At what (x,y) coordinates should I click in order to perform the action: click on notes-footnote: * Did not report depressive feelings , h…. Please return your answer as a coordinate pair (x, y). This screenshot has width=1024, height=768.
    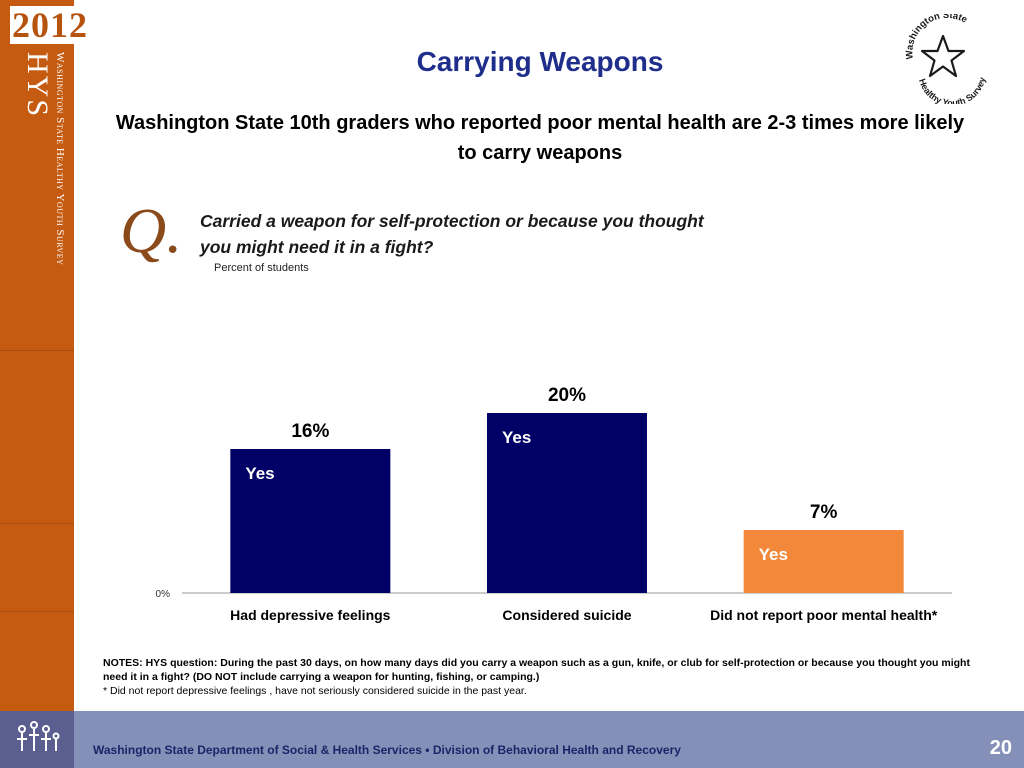
    Looking at the image, I should click on (315, 691).